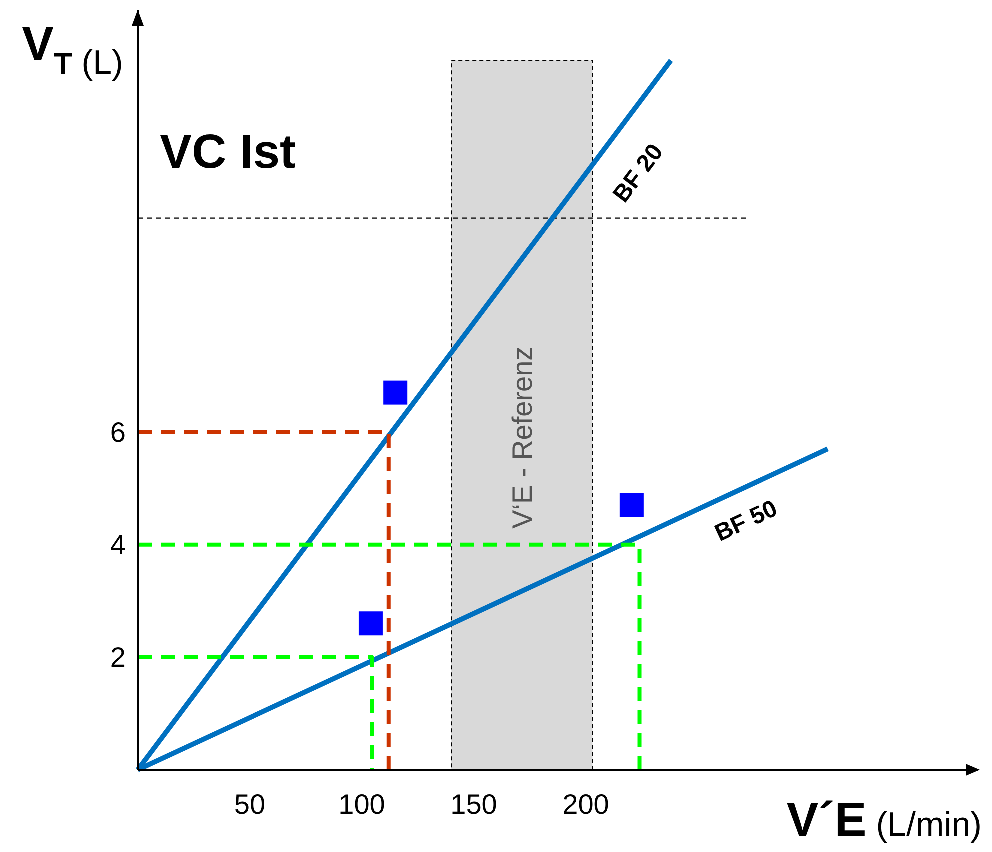 The image size is (992, 852). What do you see at coordinates (522, 437) in the screenshot?
I see `band-label: V‘E - Referenz` at bounding box center [522, 437].